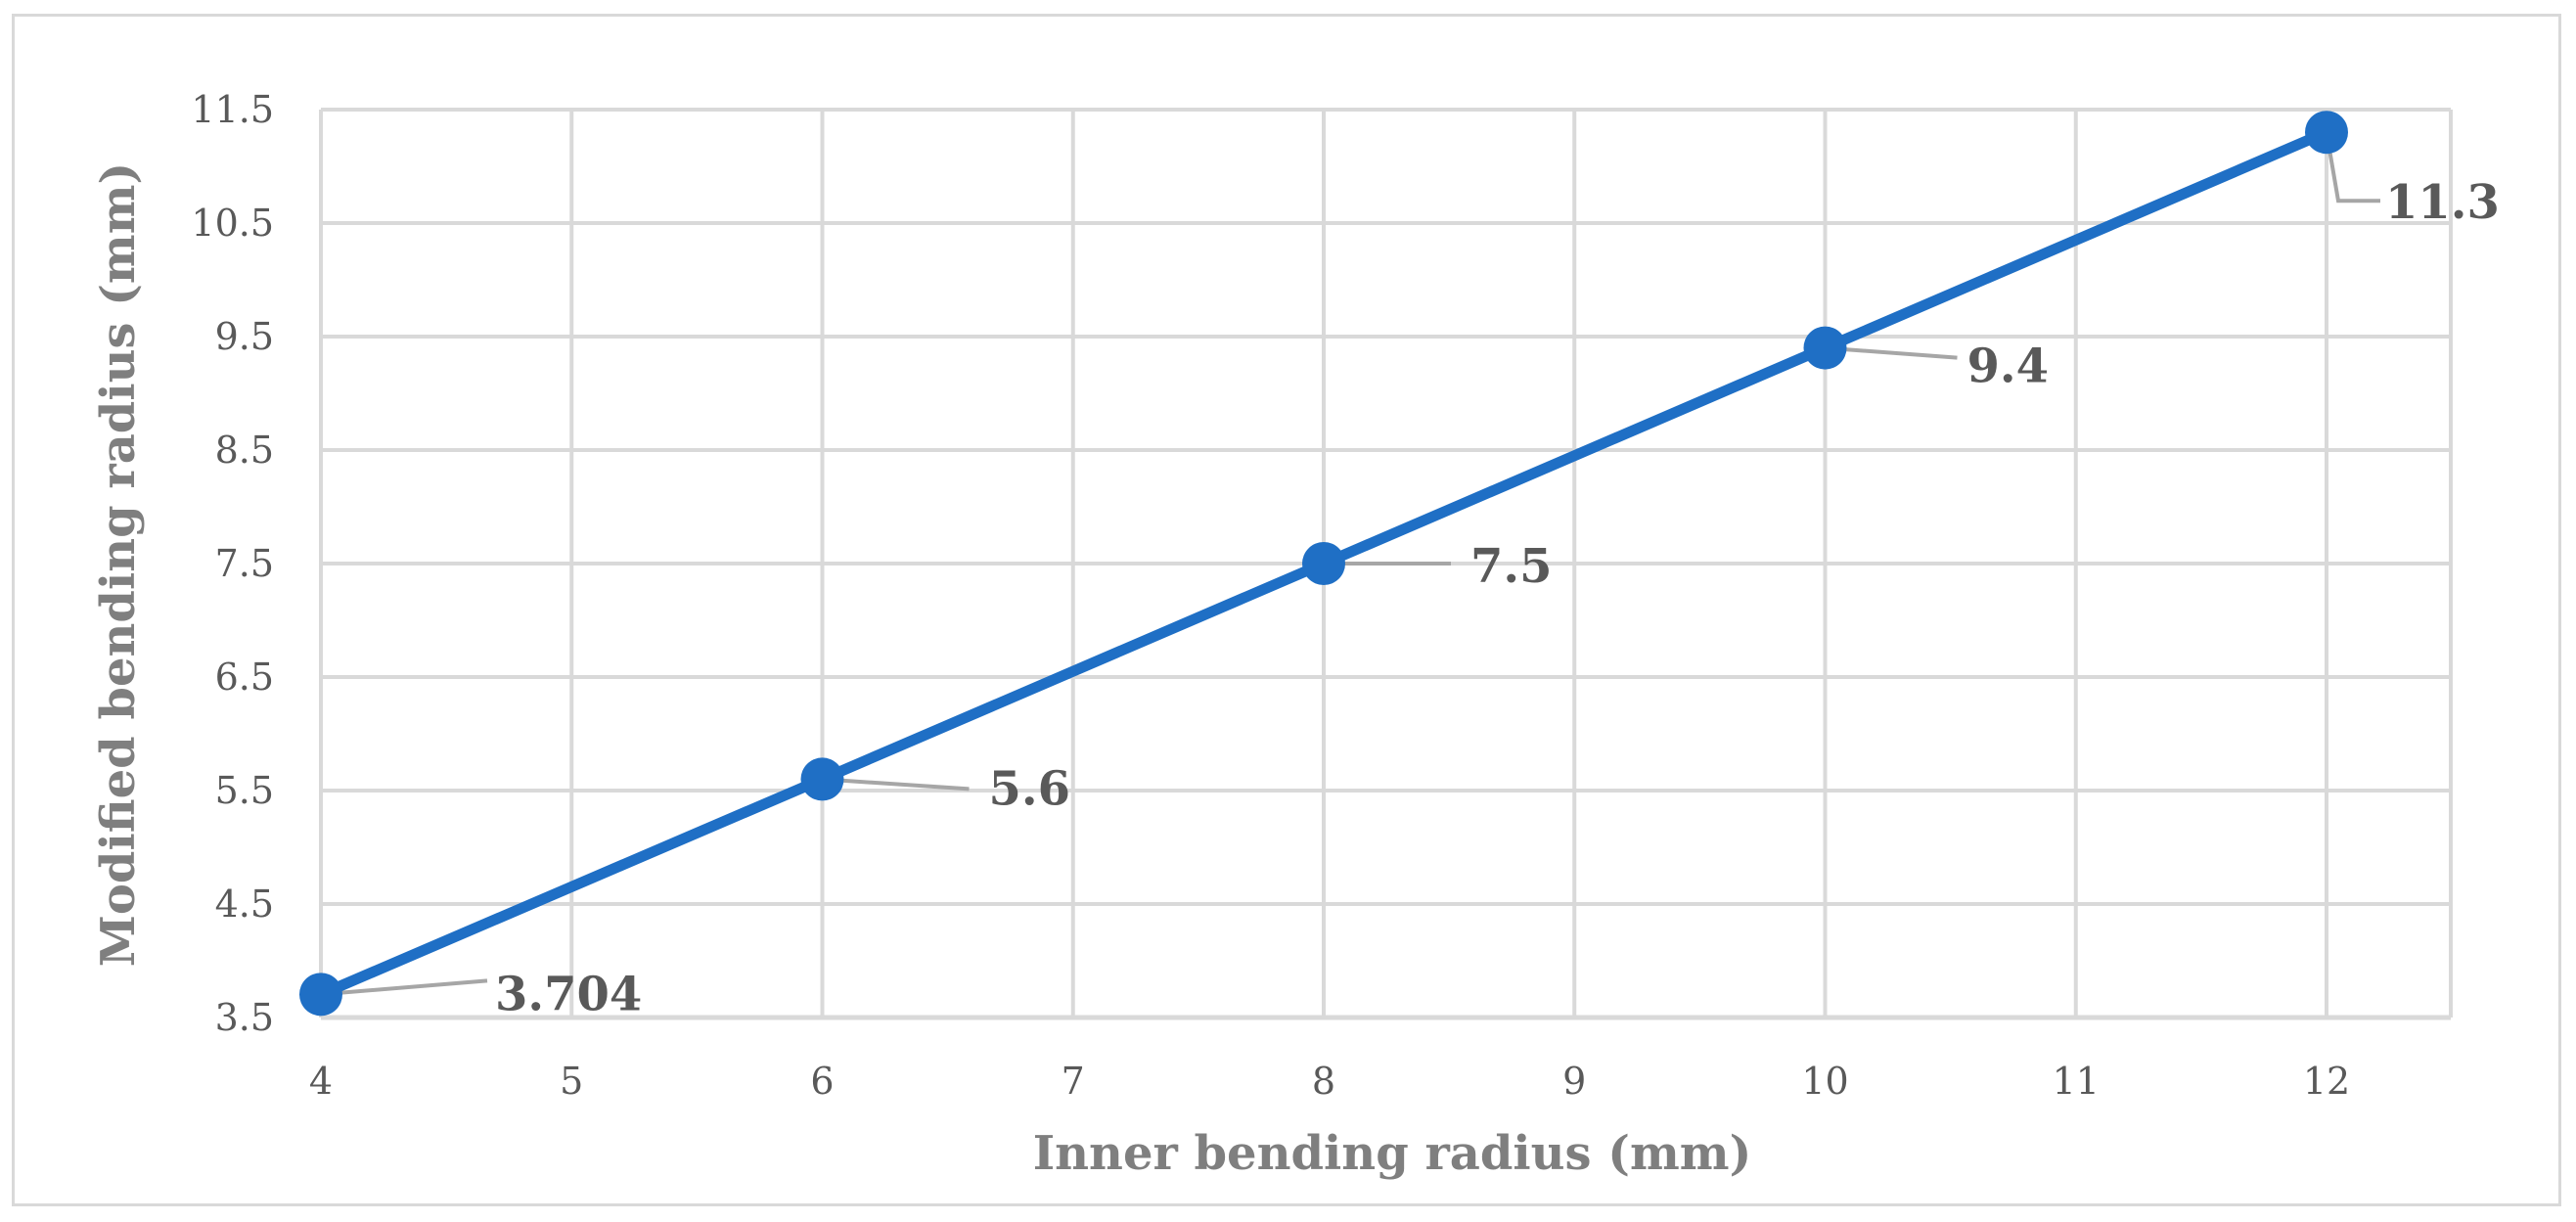  What do you see at coordinates (244, 790) in the screenshot?
I see `y-tick-label: 5.5` at bounding box center [244, 790].